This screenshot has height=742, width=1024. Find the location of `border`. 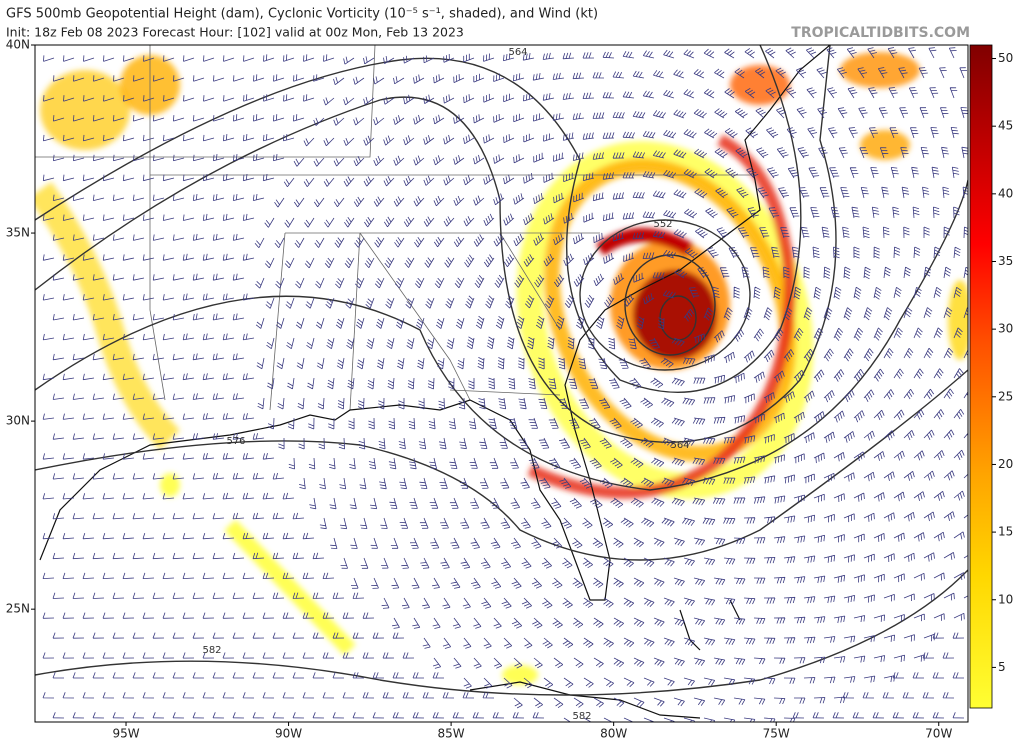

border is located at coordinates (355, 321).